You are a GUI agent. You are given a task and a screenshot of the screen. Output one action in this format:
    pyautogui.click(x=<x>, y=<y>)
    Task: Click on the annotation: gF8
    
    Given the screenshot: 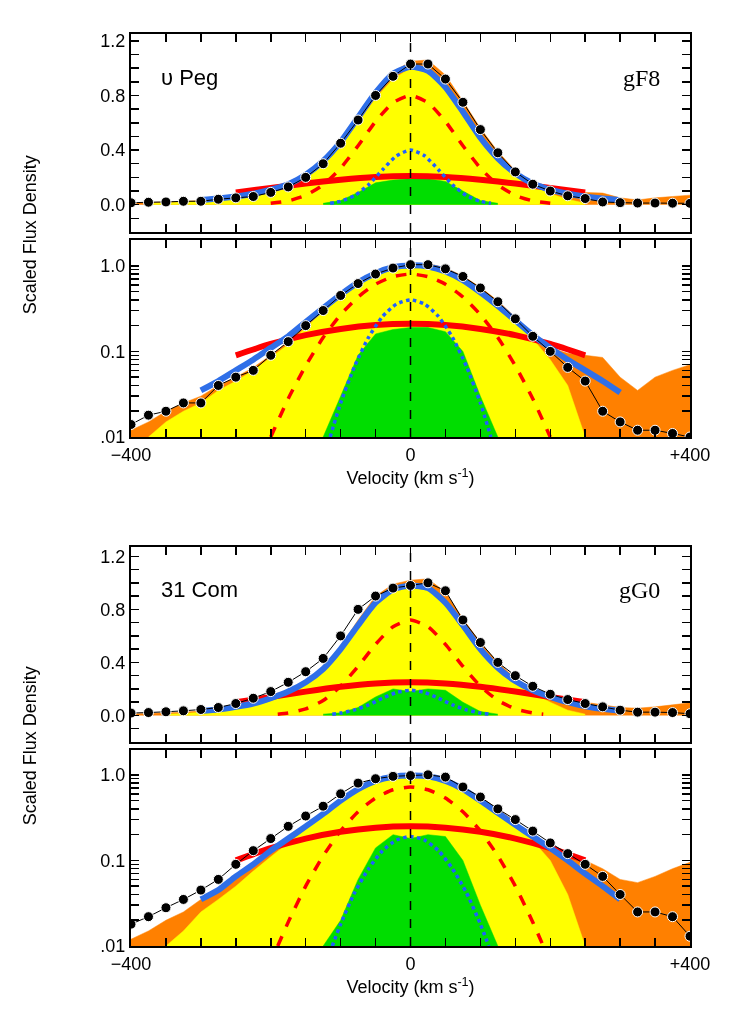 What is the action you would take?
    pyautogui.click(x=642, y=78)
    